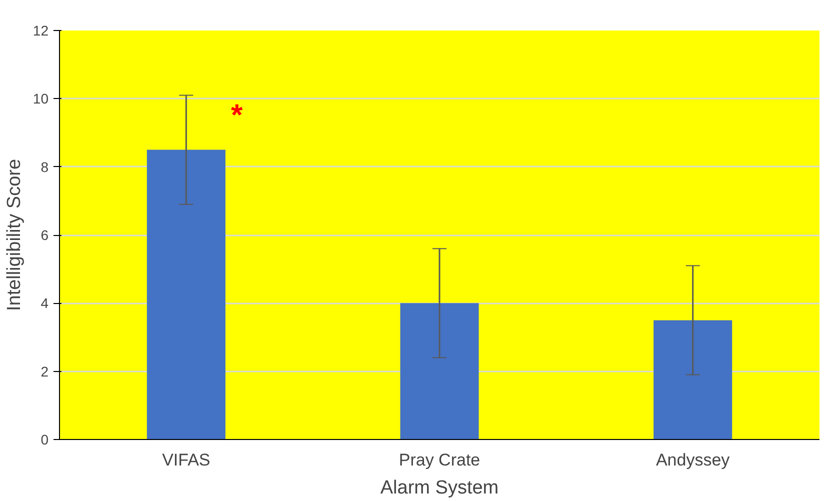 This screenshot has height=501, width=829. Describe the element at coordinates (44, 166) in the screenshot. I see `y-tick-label: 8` at that location.